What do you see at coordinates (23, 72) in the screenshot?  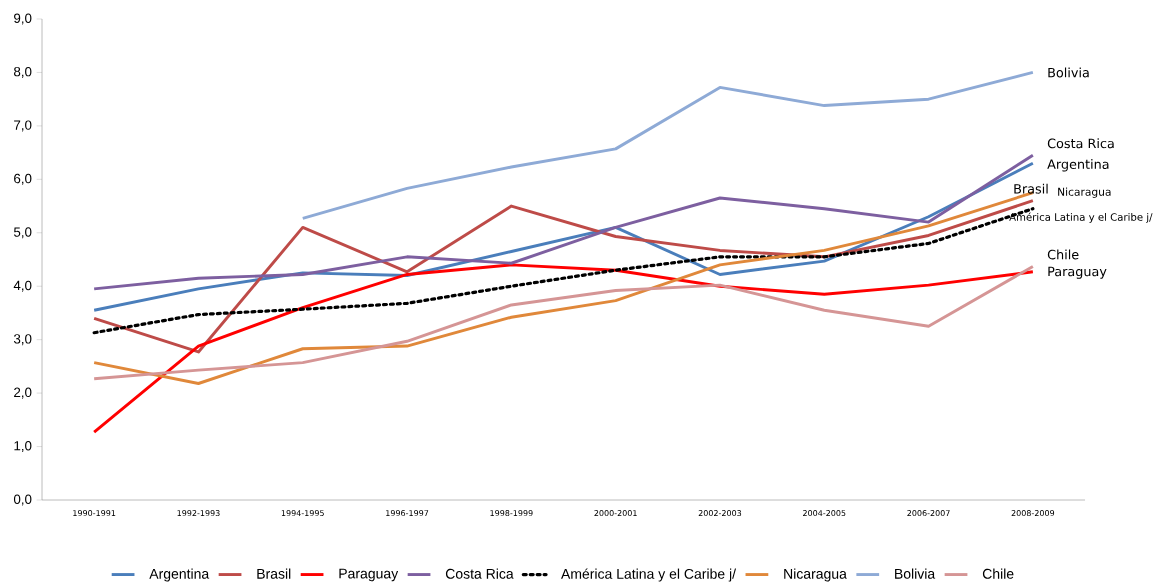 I see `y-tick-label: 8,0` at bounding box center [23, 72].